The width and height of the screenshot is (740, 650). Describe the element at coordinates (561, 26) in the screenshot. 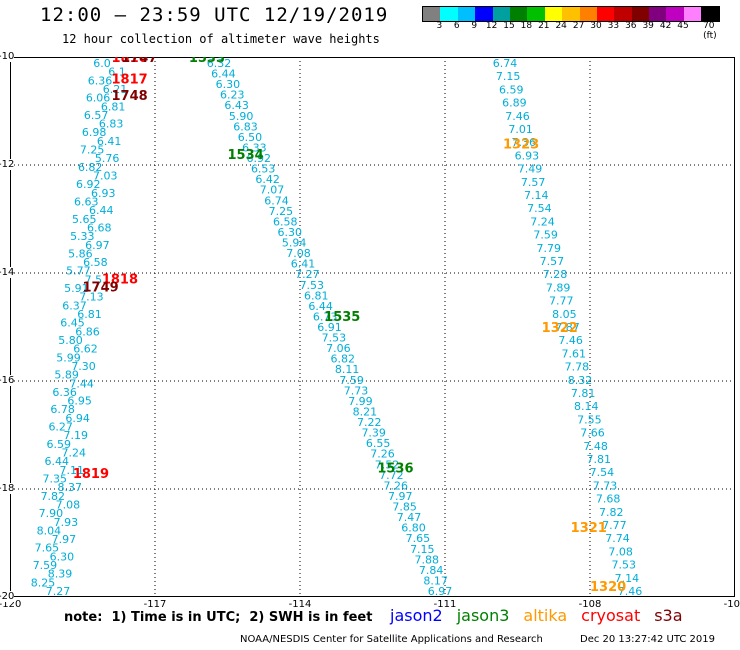

I see `scale-tick-label: 24` at that location.